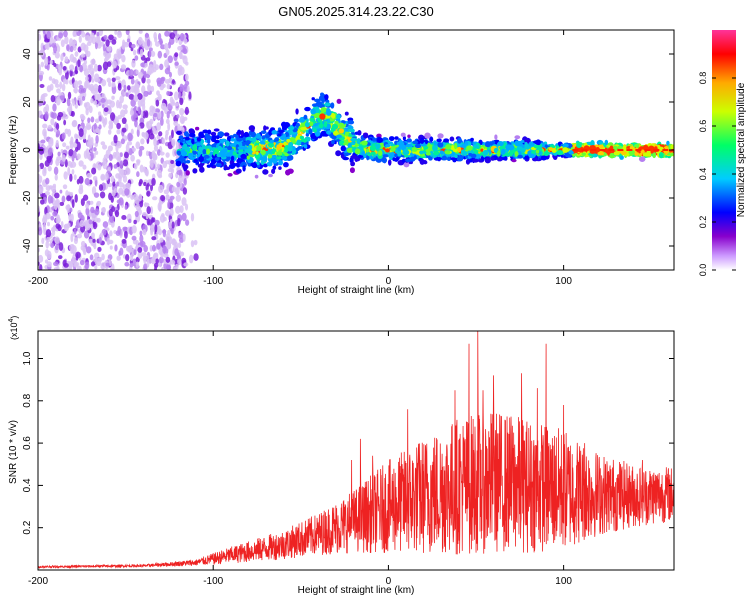 This screenshot has width=750, height=600. Describe the element at coordinates (213, 281) in the screenshot. I see `spectrogram-x-tick-label: -100` at that location.